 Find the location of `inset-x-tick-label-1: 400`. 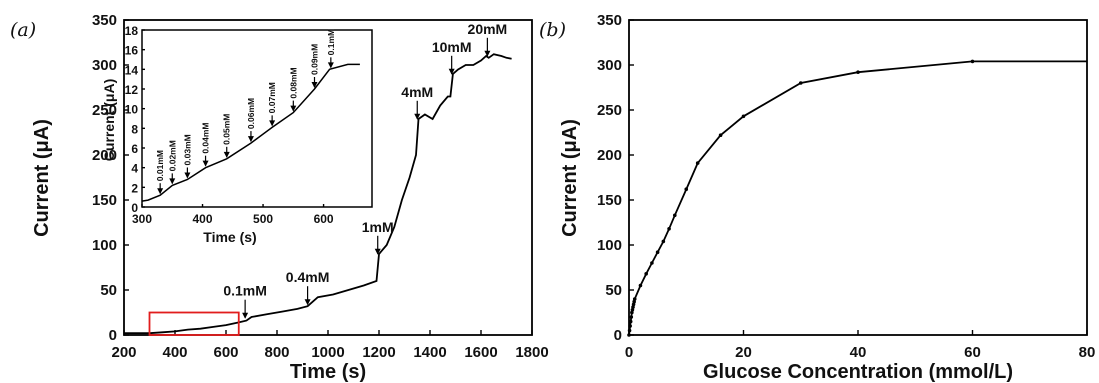

inset-x-tick-label-1: 400 is located at coordinates (203, 219).